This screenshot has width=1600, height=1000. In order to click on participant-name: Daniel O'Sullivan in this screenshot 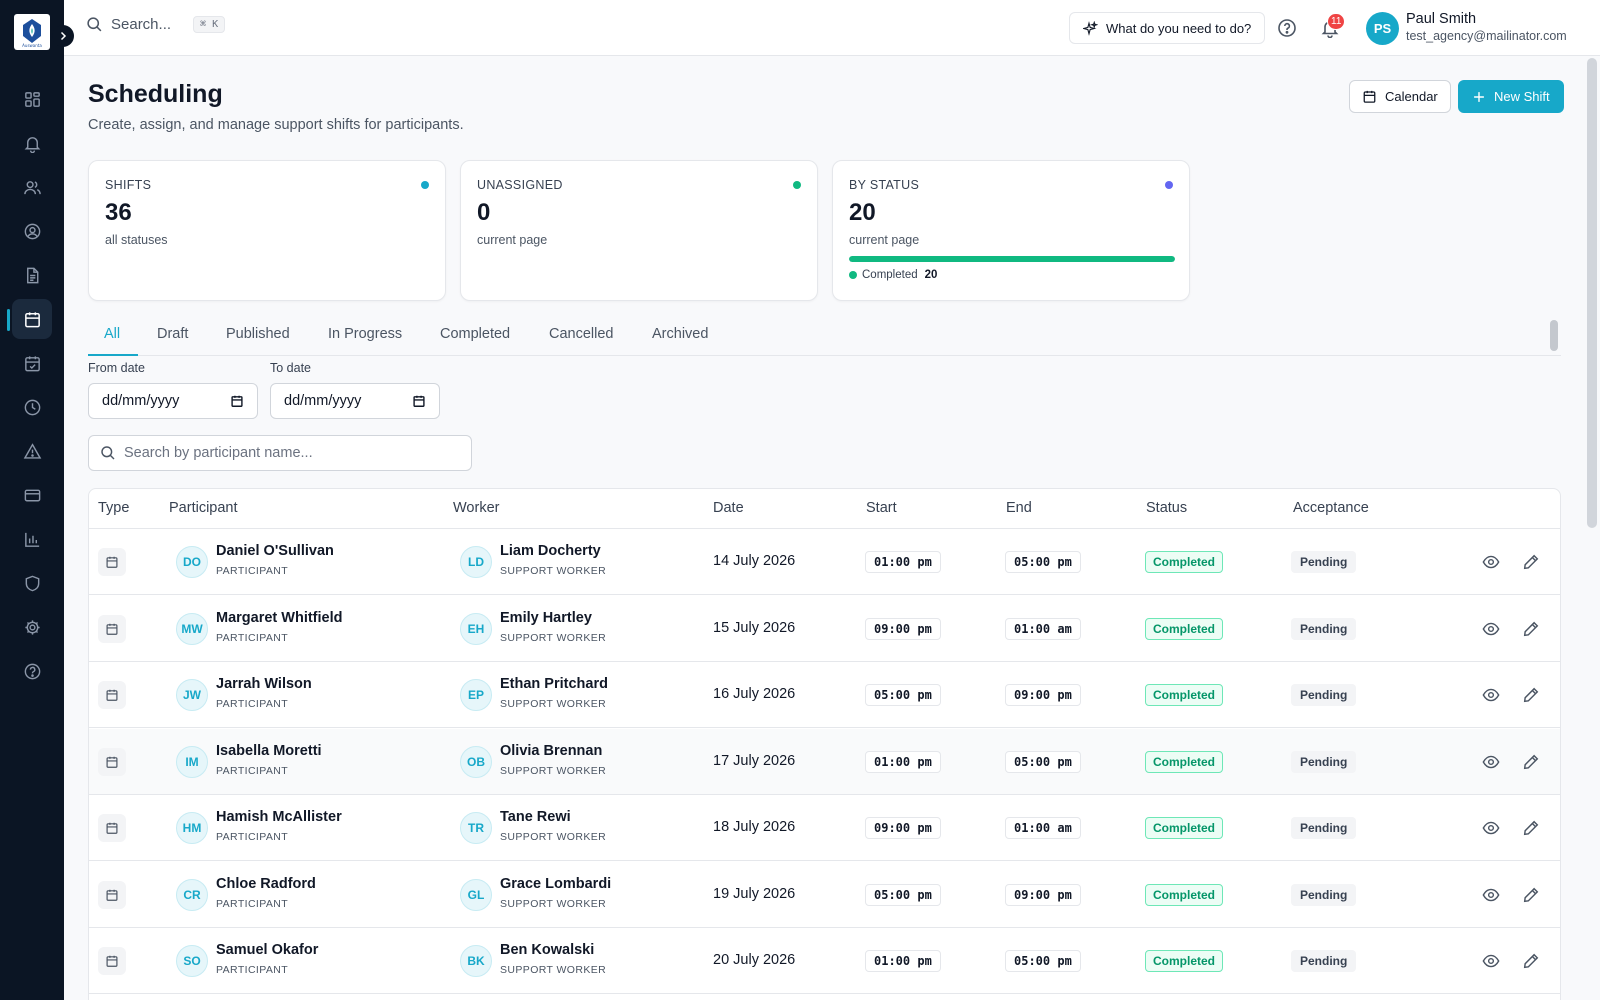, I will do `click(275, 551)`.